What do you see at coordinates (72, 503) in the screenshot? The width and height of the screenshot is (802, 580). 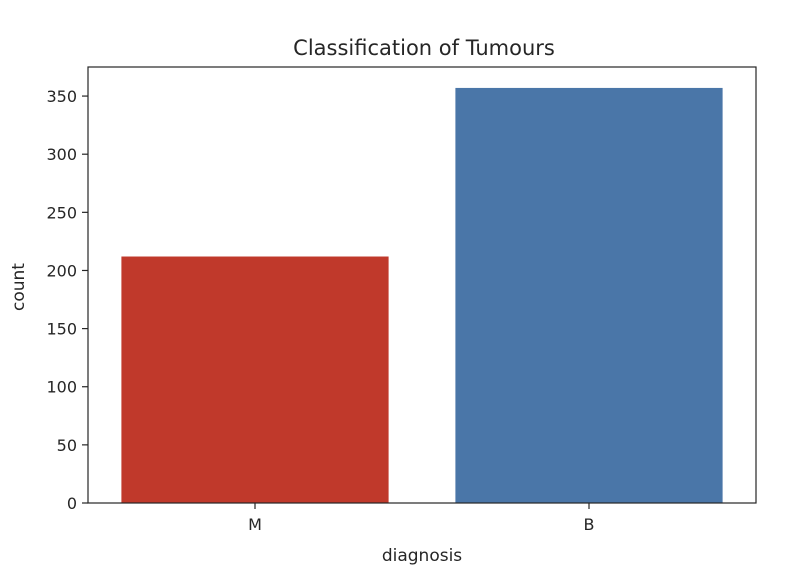 I see `y-tick-label: 0` at bounding box center [72, 503].